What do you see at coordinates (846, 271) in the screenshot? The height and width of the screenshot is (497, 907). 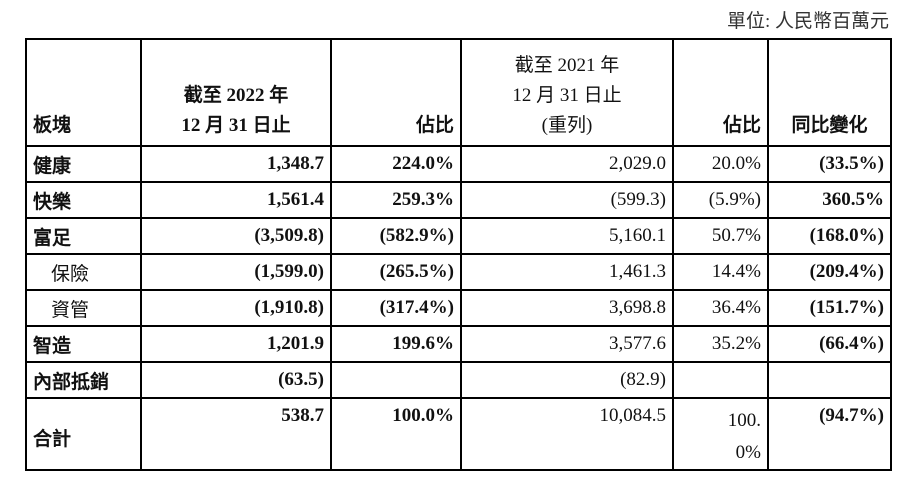 I see `cell-text: (209.4%)` at bounding box center [846, 271].